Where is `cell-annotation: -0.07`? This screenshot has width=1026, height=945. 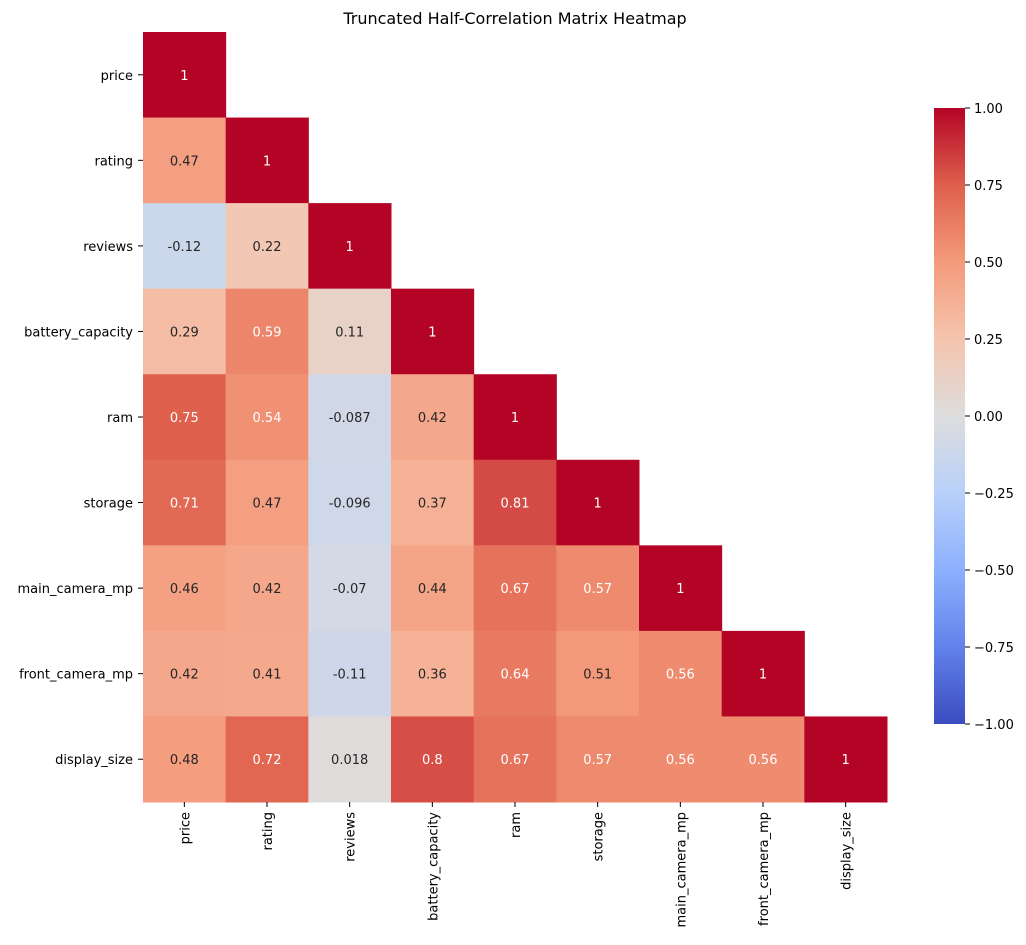 cell-annotation: -0.07 is located at coordinates (350, 589).